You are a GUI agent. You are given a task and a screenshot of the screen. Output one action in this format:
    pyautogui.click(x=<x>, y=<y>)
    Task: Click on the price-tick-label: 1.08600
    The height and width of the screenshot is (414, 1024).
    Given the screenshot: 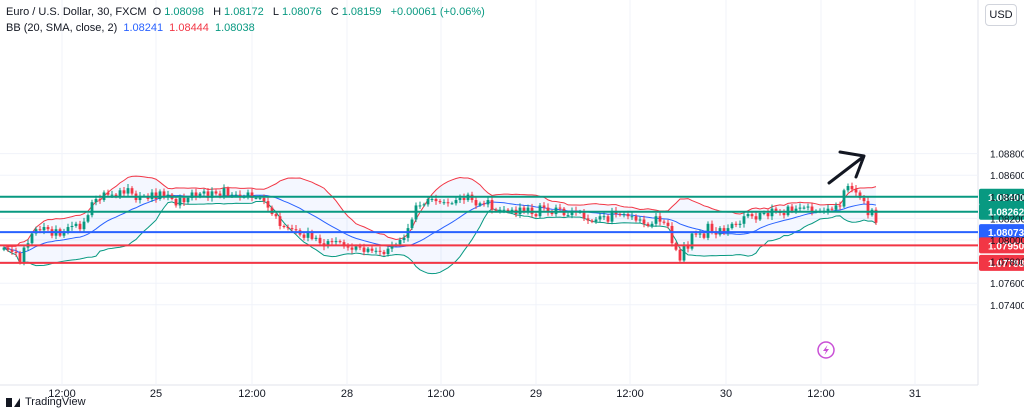 What is the action you would take?
    pyautogui.click(x=1007, y=176)
    